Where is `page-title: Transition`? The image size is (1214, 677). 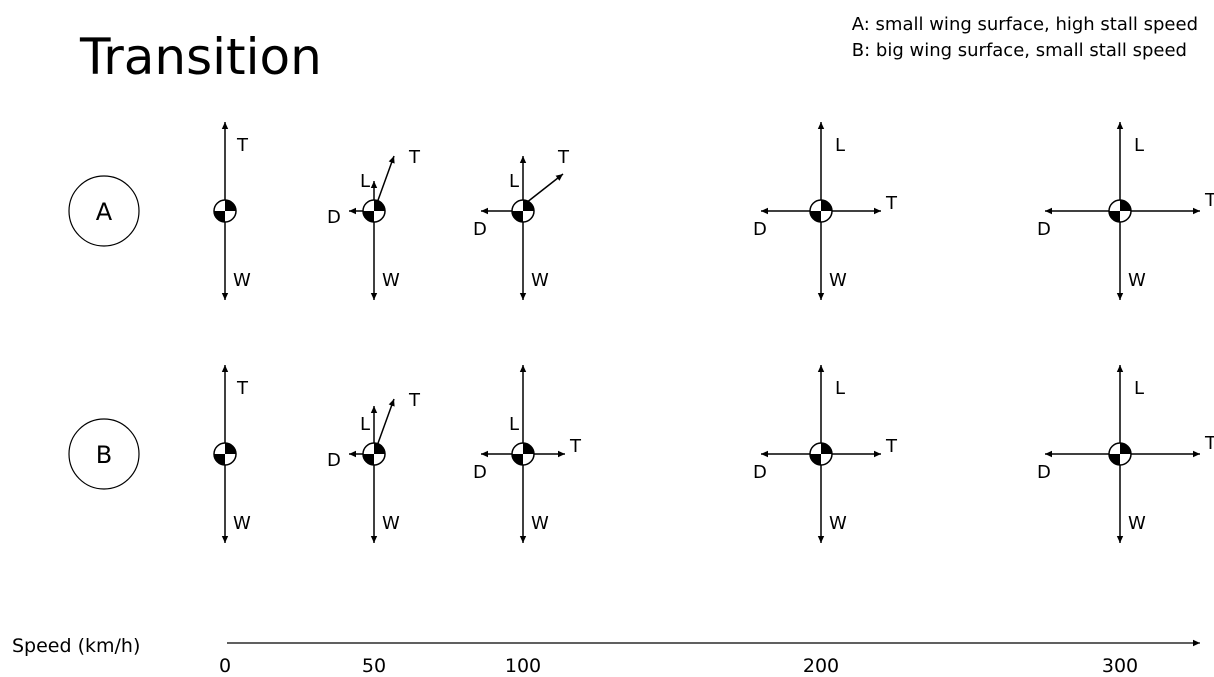
page-title: Transition is located at coordinates (201, 57).